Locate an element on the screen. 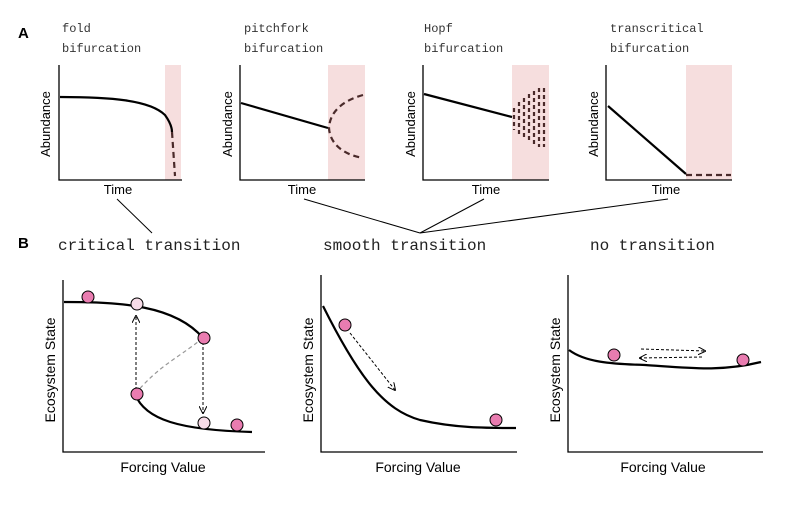 Image resolution: width=800 pixels, height=519 pixels. transcritical-bifurcation-plot: transcritical bifurcation Time Abundance is located at coordinates (659, 109).